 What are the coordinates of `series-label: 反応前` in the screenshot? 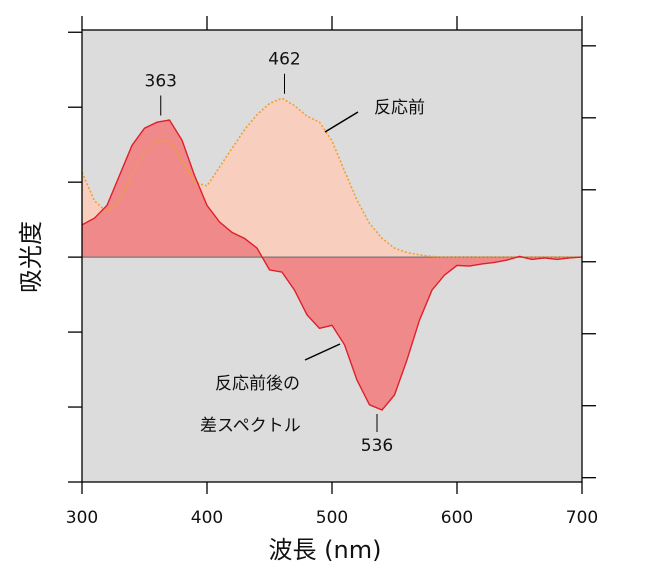 It's located at (399, 108).